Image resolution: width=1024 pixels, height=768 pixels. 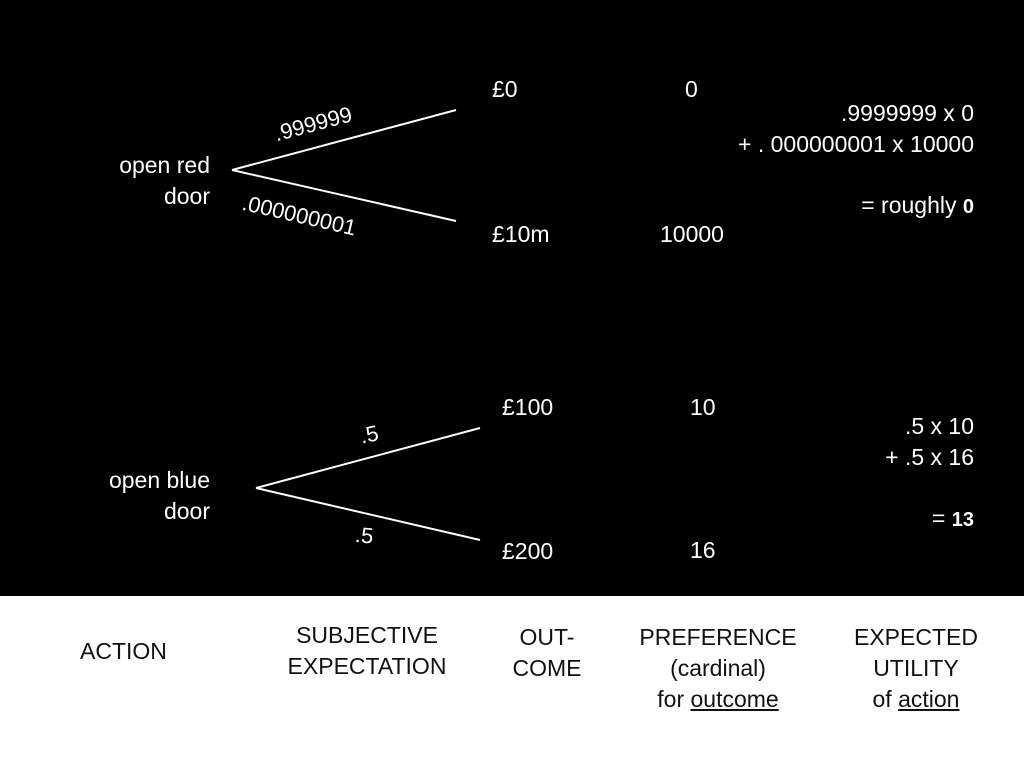 I want to click on header-preference-line2: (cardinal), so click(x=718, y=668).